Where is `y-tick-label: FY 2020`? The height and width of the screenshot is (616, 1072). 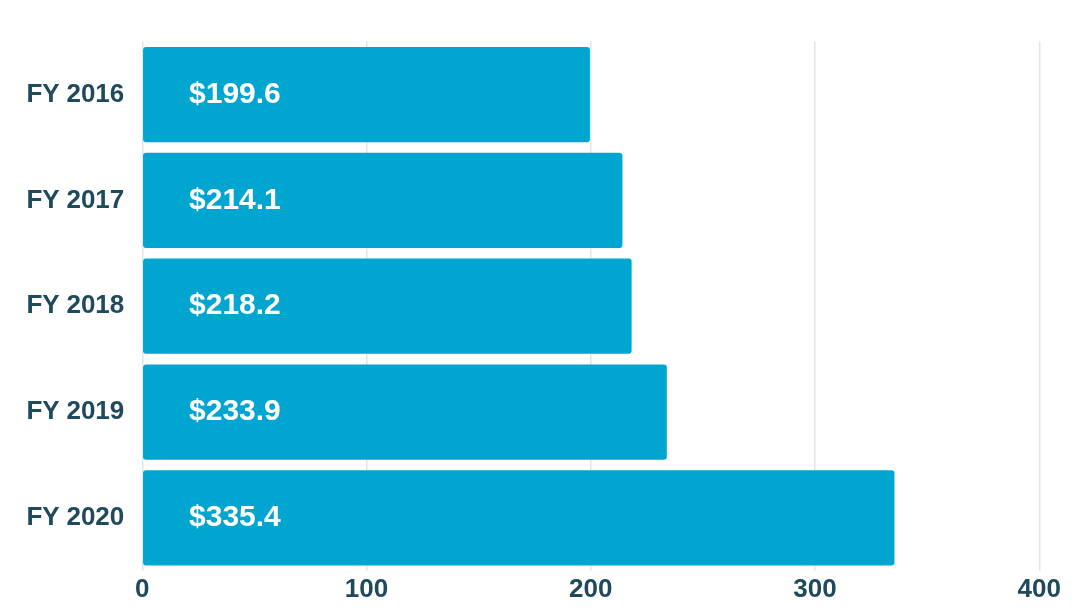
y-tick-label: FY 2020 is located at coordinates (75, 516).